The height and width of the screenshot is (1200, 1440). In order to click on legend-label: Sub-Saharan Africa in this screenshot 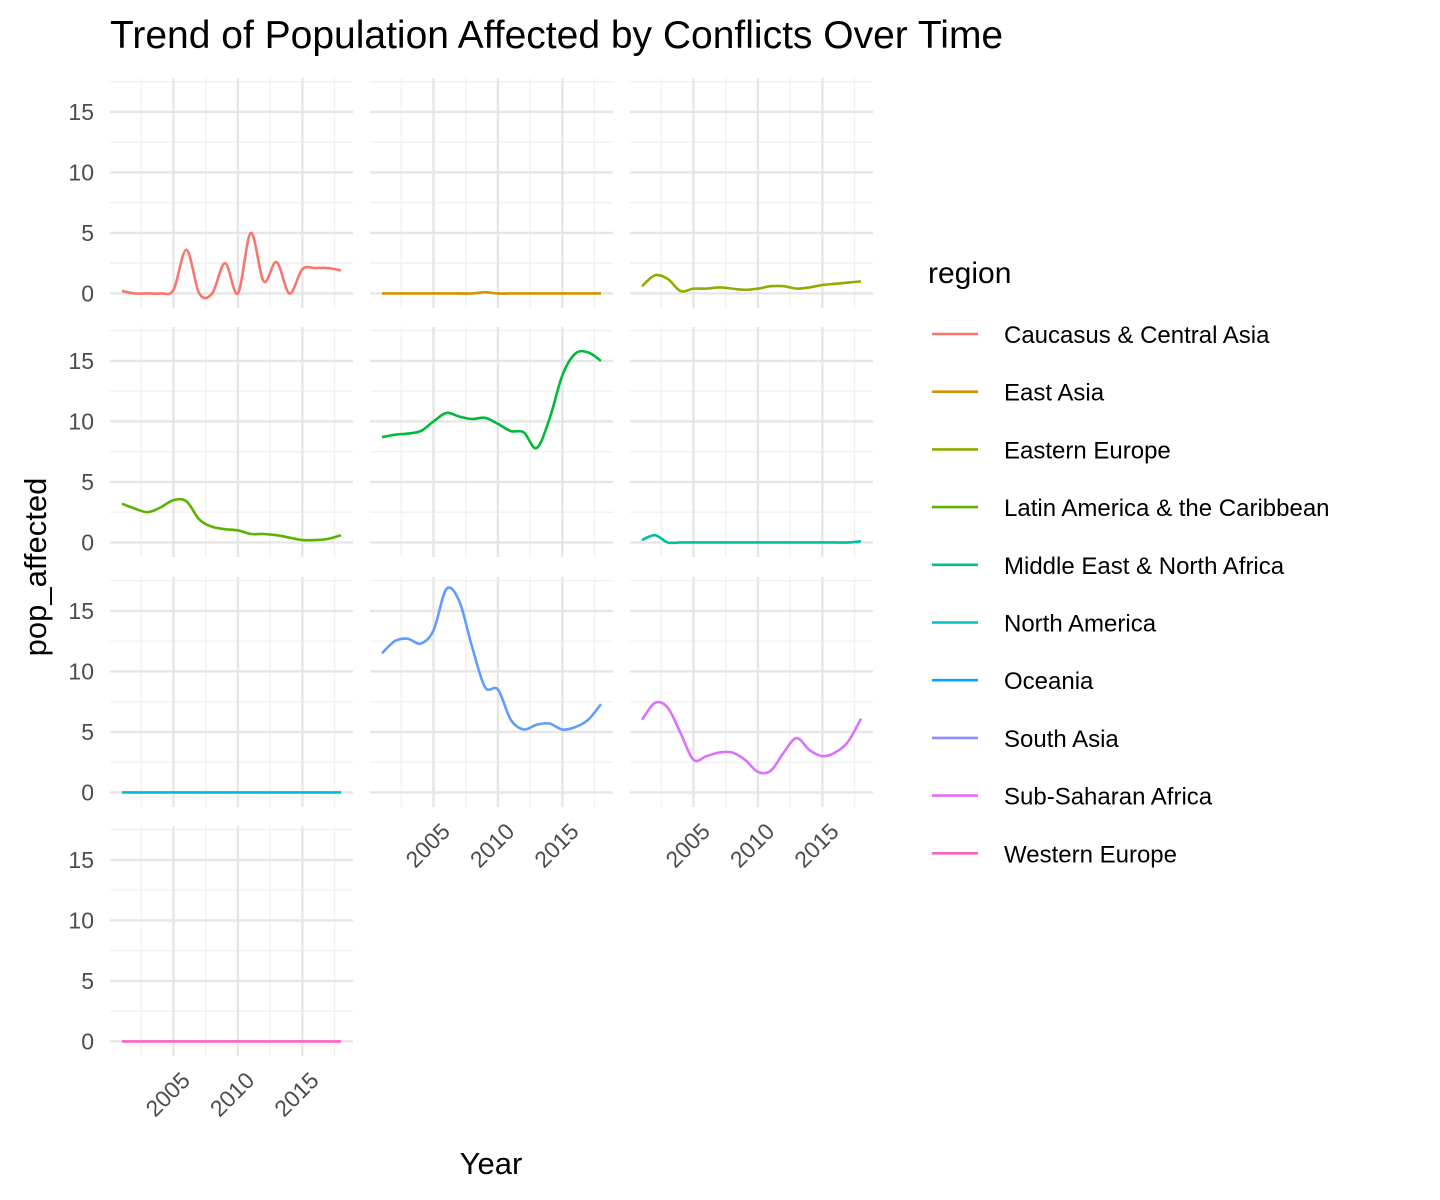, I will do `click(1108, 797)`.